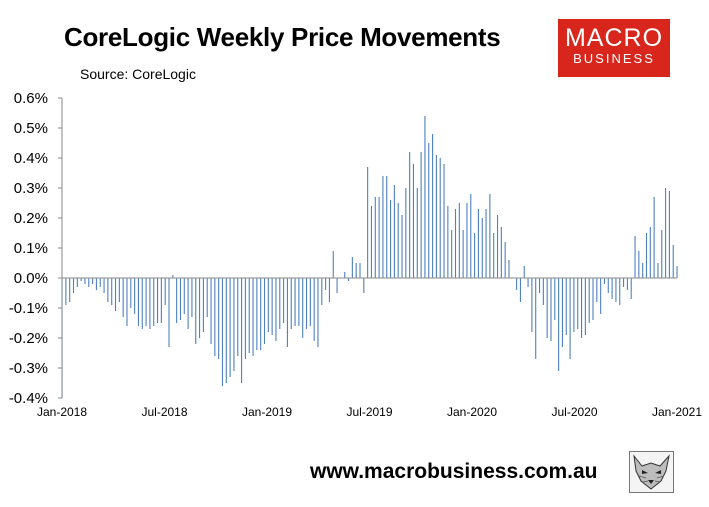 The image size is (709, 507). What do you see at coordinates (614, 58) in the screenshot?
I see `logo-line-business: BUSINESS` at bounding box center [614, 58].